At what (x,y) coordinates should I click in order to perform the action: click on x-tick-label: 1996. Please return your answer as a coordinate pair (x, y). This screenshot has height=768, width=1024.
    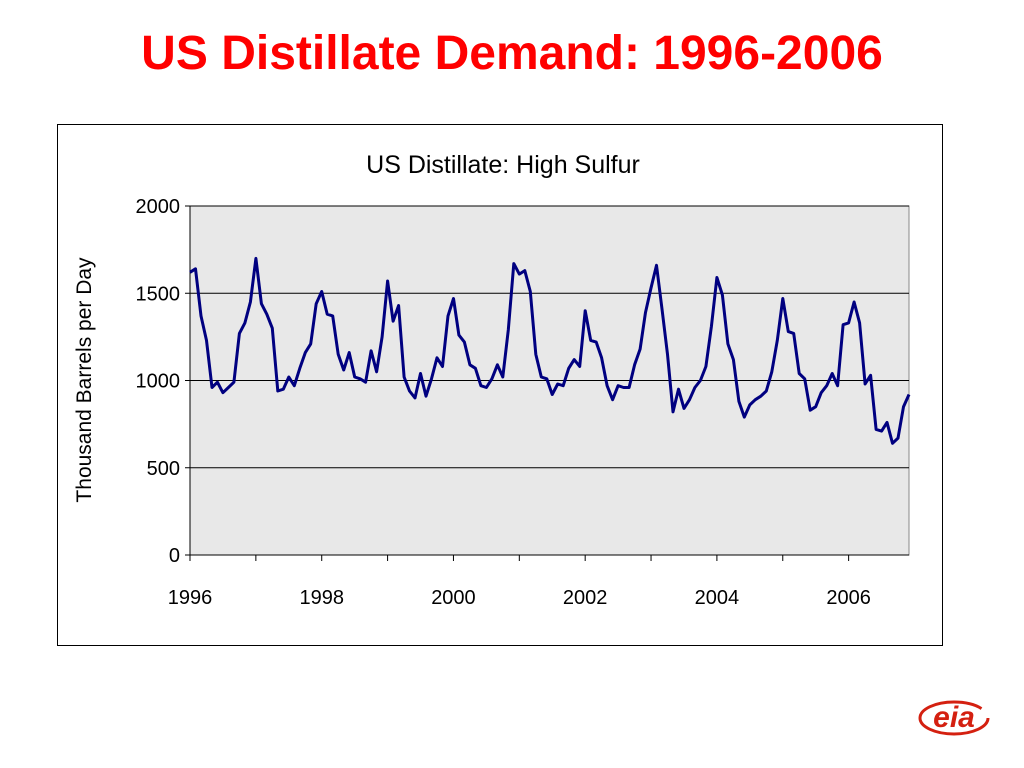
    Looking at the image, I should click on (190, 598).